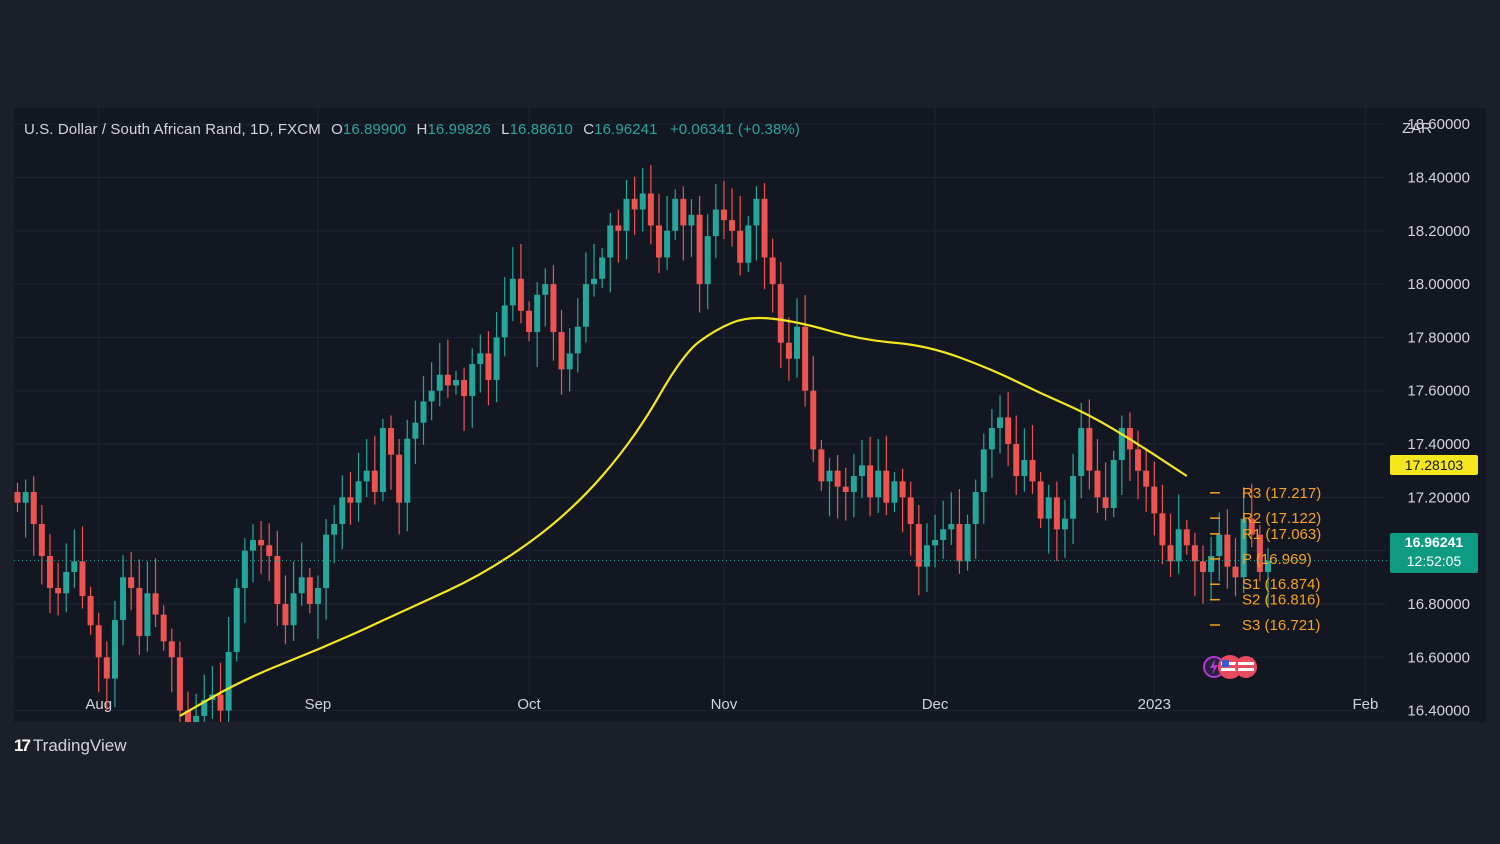  I want to click on time-tick-label: Aug, so click(98, 704).